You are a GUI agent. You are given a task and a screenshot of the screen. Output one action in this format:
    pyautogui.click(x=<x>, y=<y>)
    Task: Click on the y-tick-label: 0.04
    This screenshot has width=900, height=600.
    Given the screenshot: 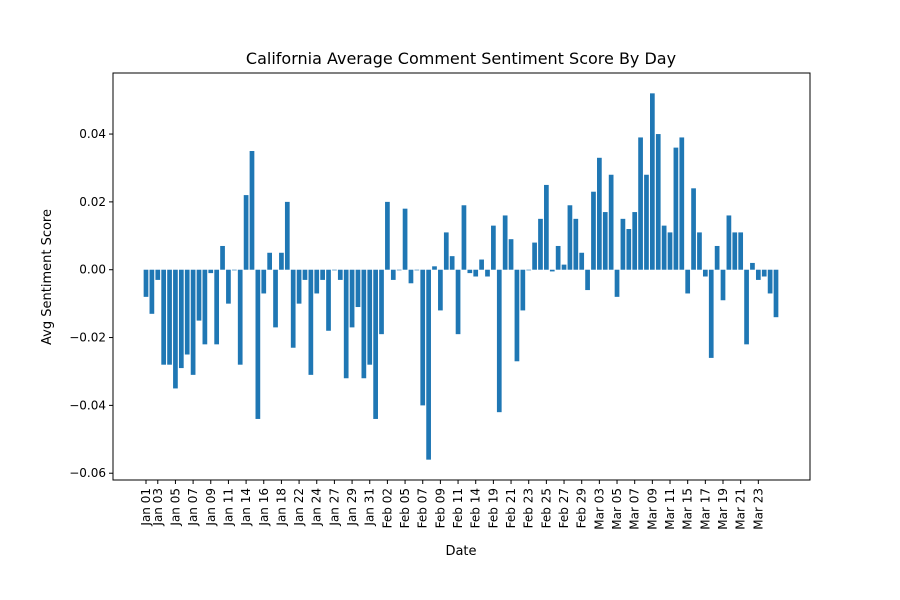 What is the action you would take?
    pyautogui.click(x=92, y=134)
    